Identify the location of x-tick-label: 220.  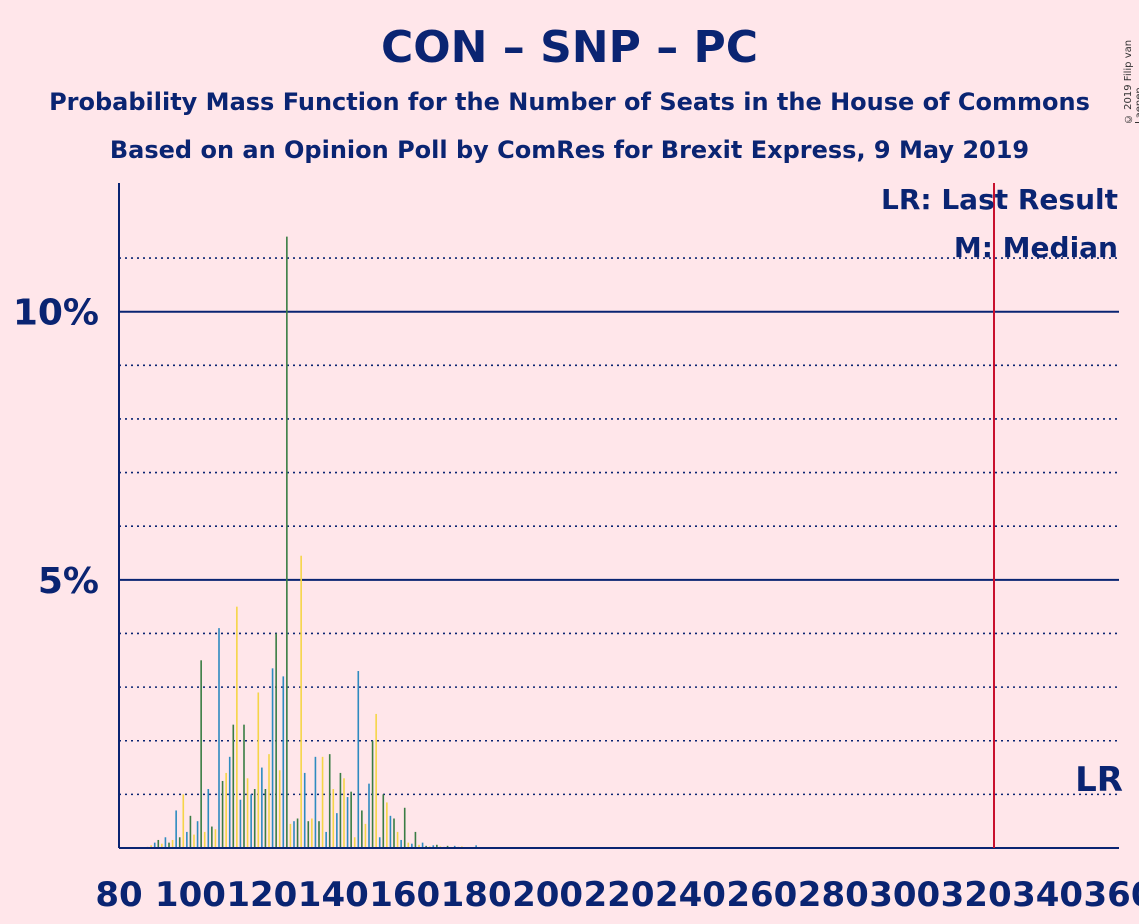
(619, 895).